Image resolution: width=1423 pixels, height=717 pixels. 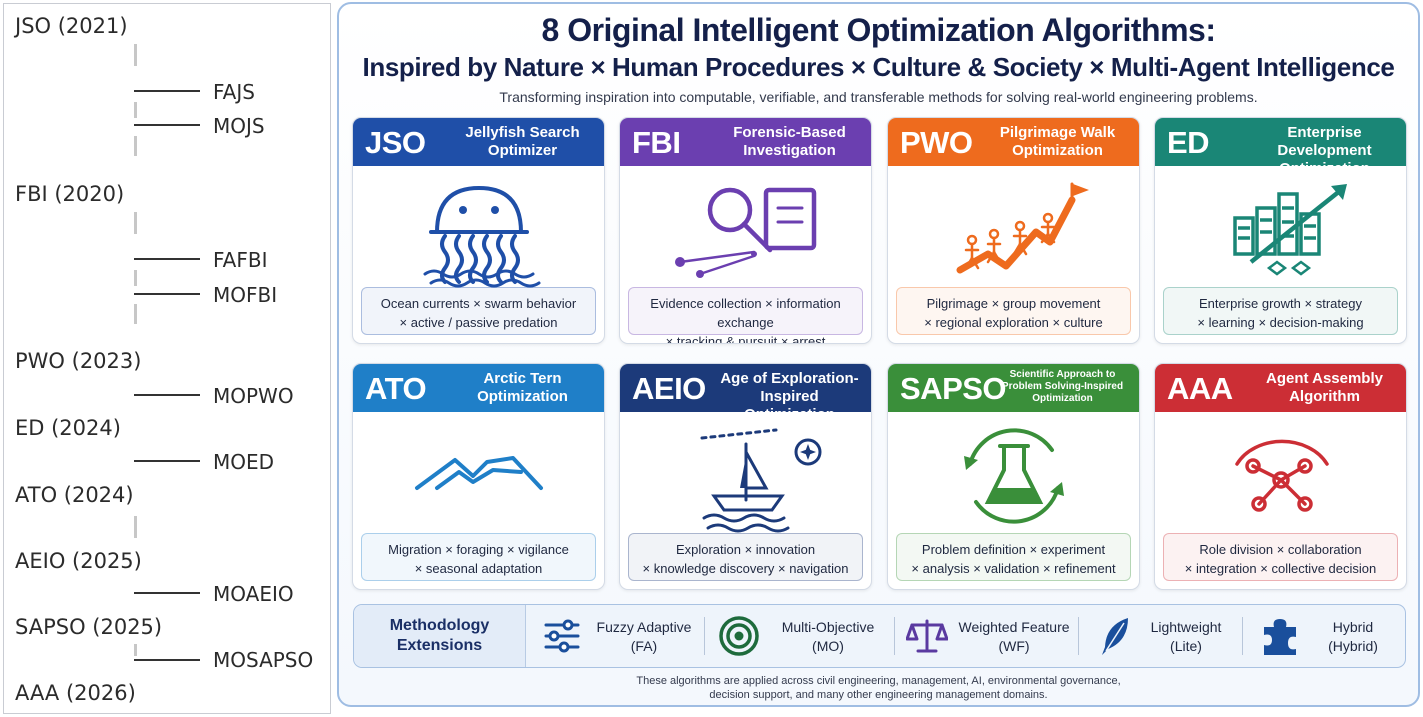 What do you see at coordinates (522, 141) in the screenshot?
I see `card-full-name: Jellyfish Search Optimizer` at bounding box center [522, 141].